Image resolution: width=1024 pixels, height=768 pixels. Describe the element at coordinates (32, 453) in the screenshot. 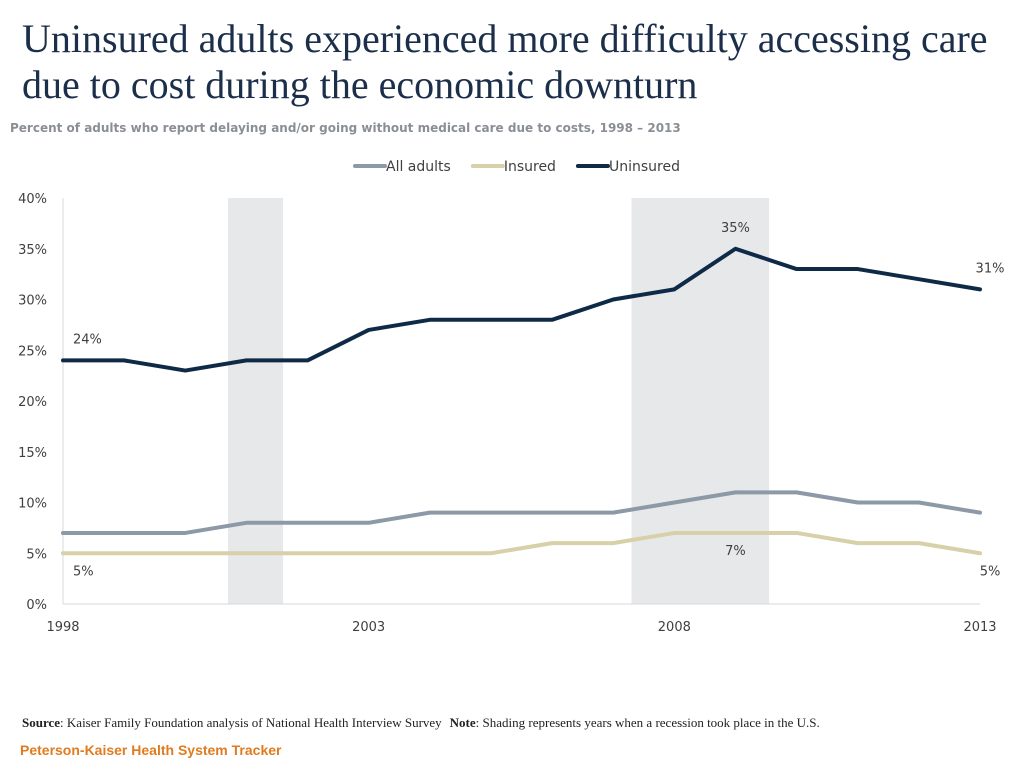

I see `y-tick-label: 15%` at that location.